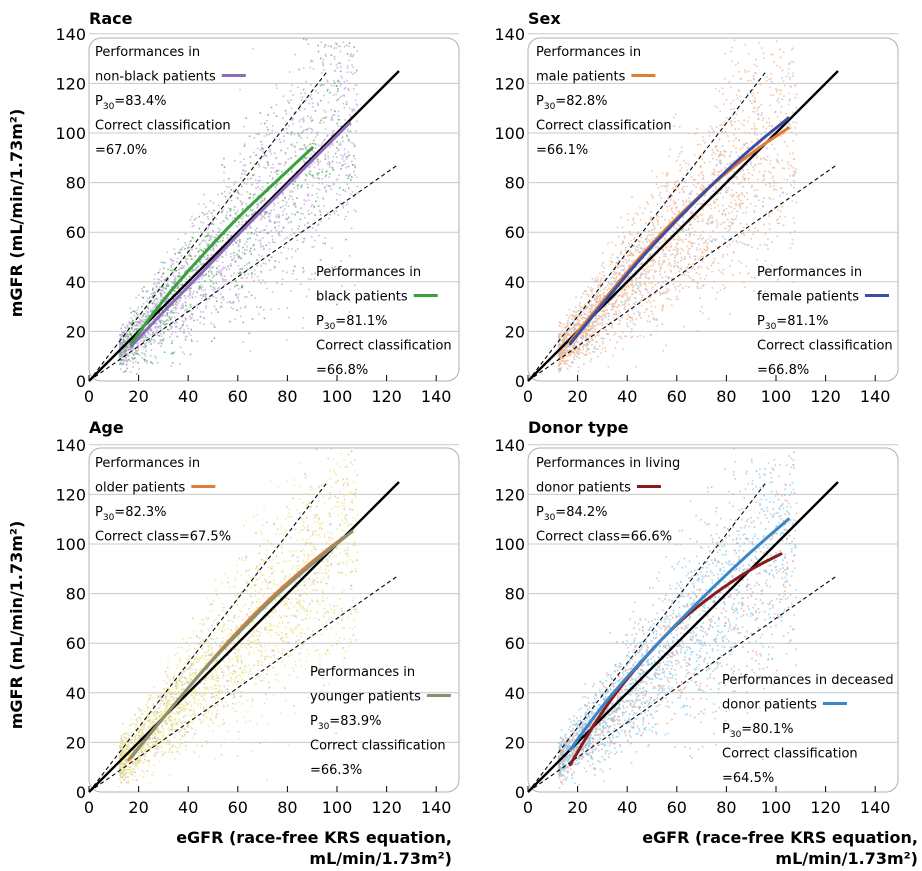  Describe the element at coordinates (111, 18) in the screenshot. I see `panel-title: Race` at that location.